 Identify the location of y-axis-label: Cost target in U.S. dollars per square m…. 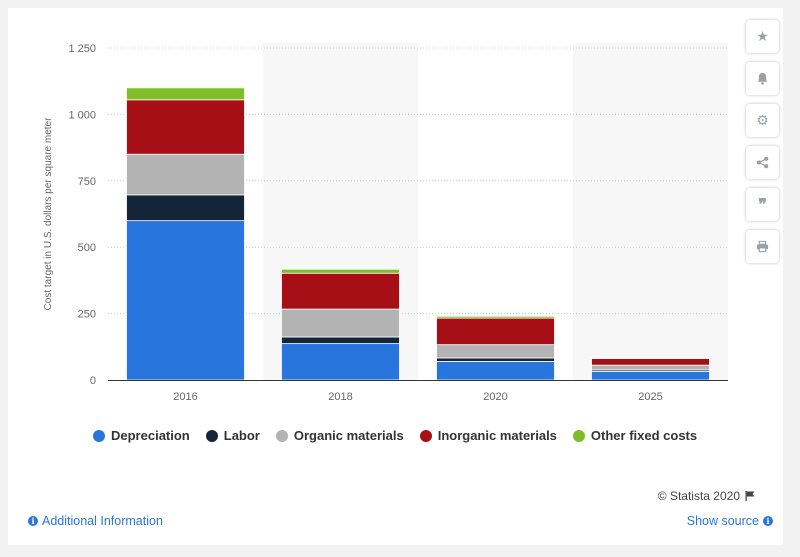
(48, 214).